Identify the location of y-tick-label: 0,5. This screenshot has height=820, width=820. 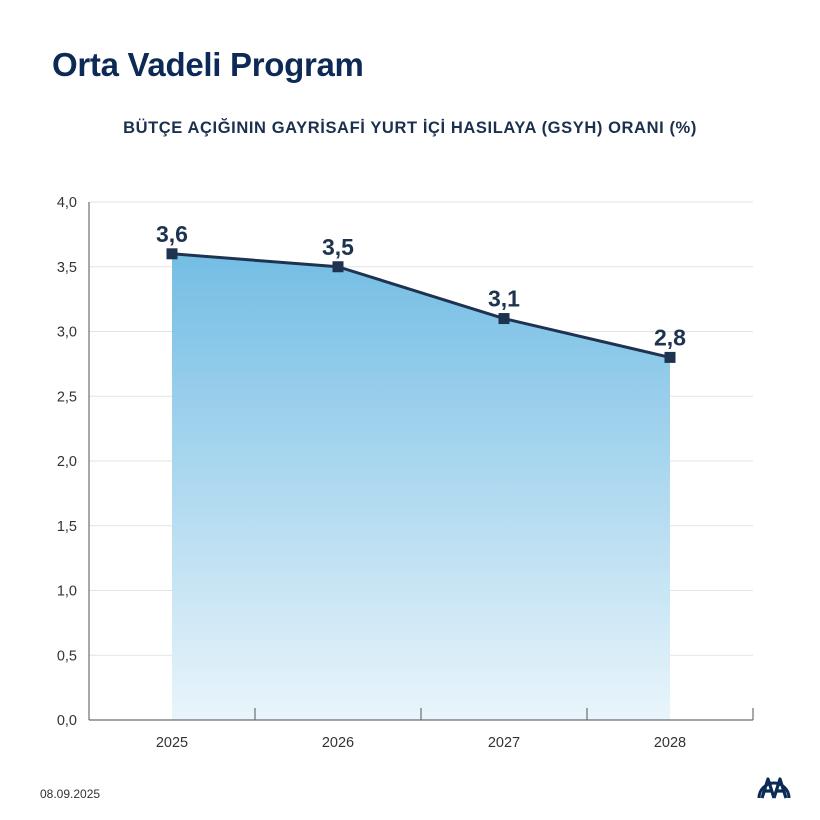
(67, 656).